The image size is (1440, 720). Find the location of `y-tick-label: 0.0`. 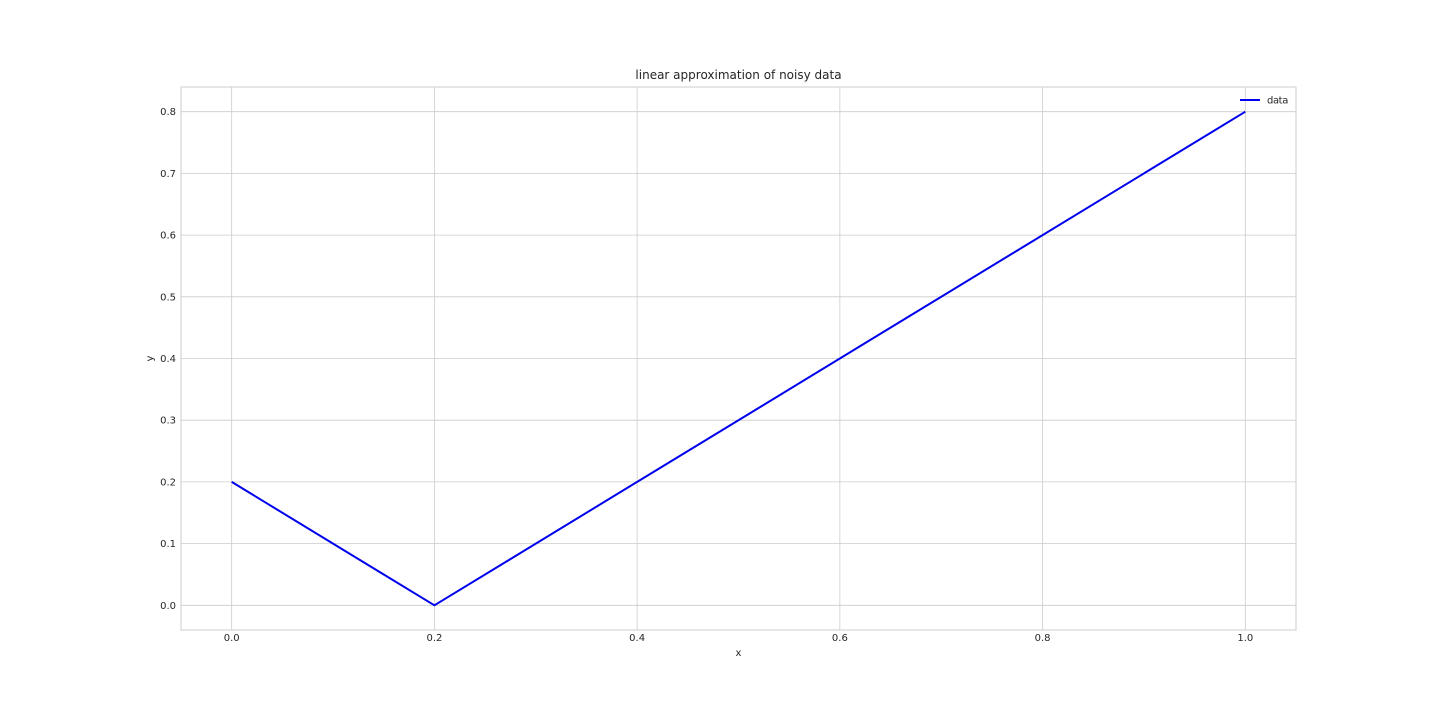

y-tick-label: 0.0 is located at coordinates (168, 606).